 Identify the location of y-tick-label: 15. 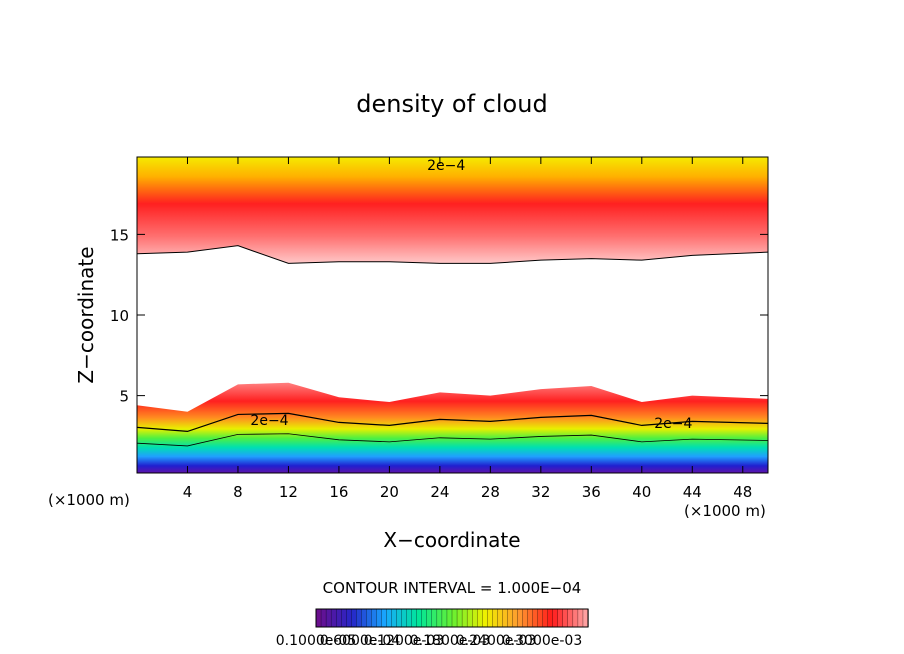
(119, 235).